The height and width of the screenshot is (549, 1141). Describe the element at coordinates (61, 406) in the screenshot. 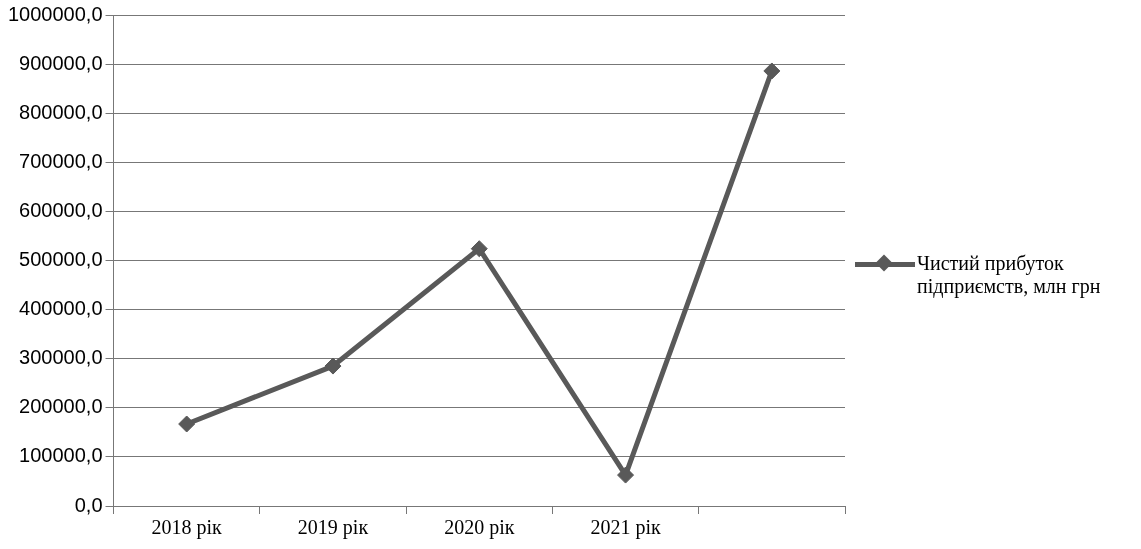

I see `y-tick-label: 200000,0` at that location.